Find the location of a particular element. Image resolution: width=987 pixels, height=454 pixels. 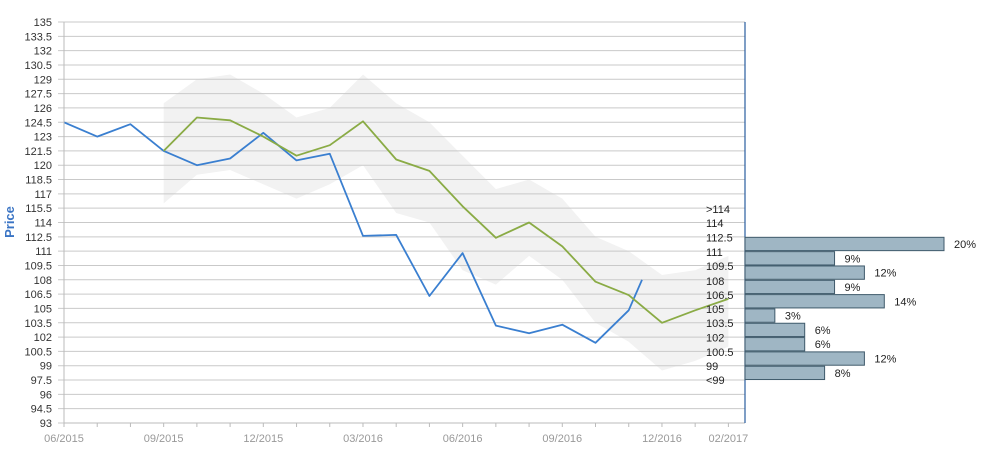

distribution-bin-label: 100.5 is located at coordinates (720, 353).